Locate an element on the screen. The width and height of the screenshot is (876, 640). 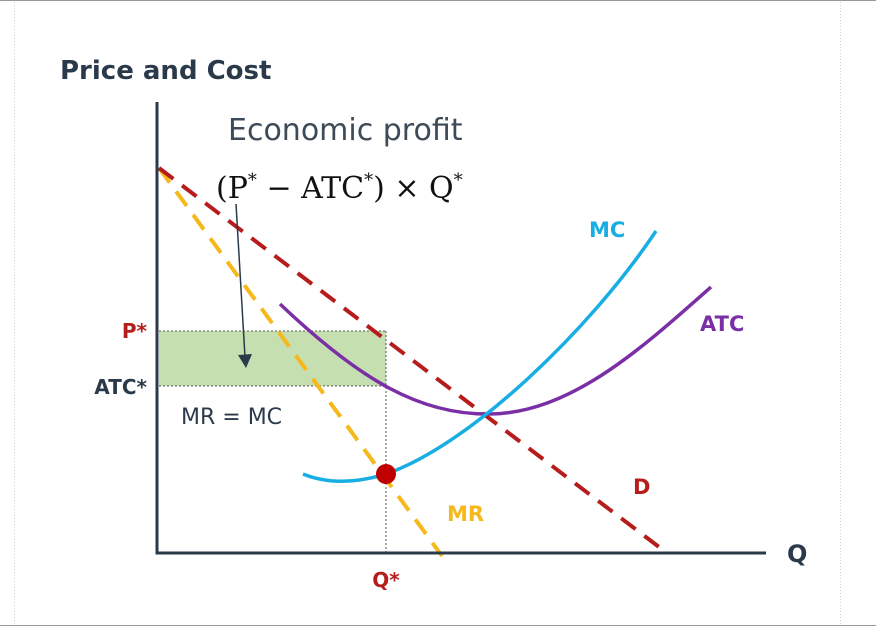
annotation-arrow-line is located at coordinates (240, 280).